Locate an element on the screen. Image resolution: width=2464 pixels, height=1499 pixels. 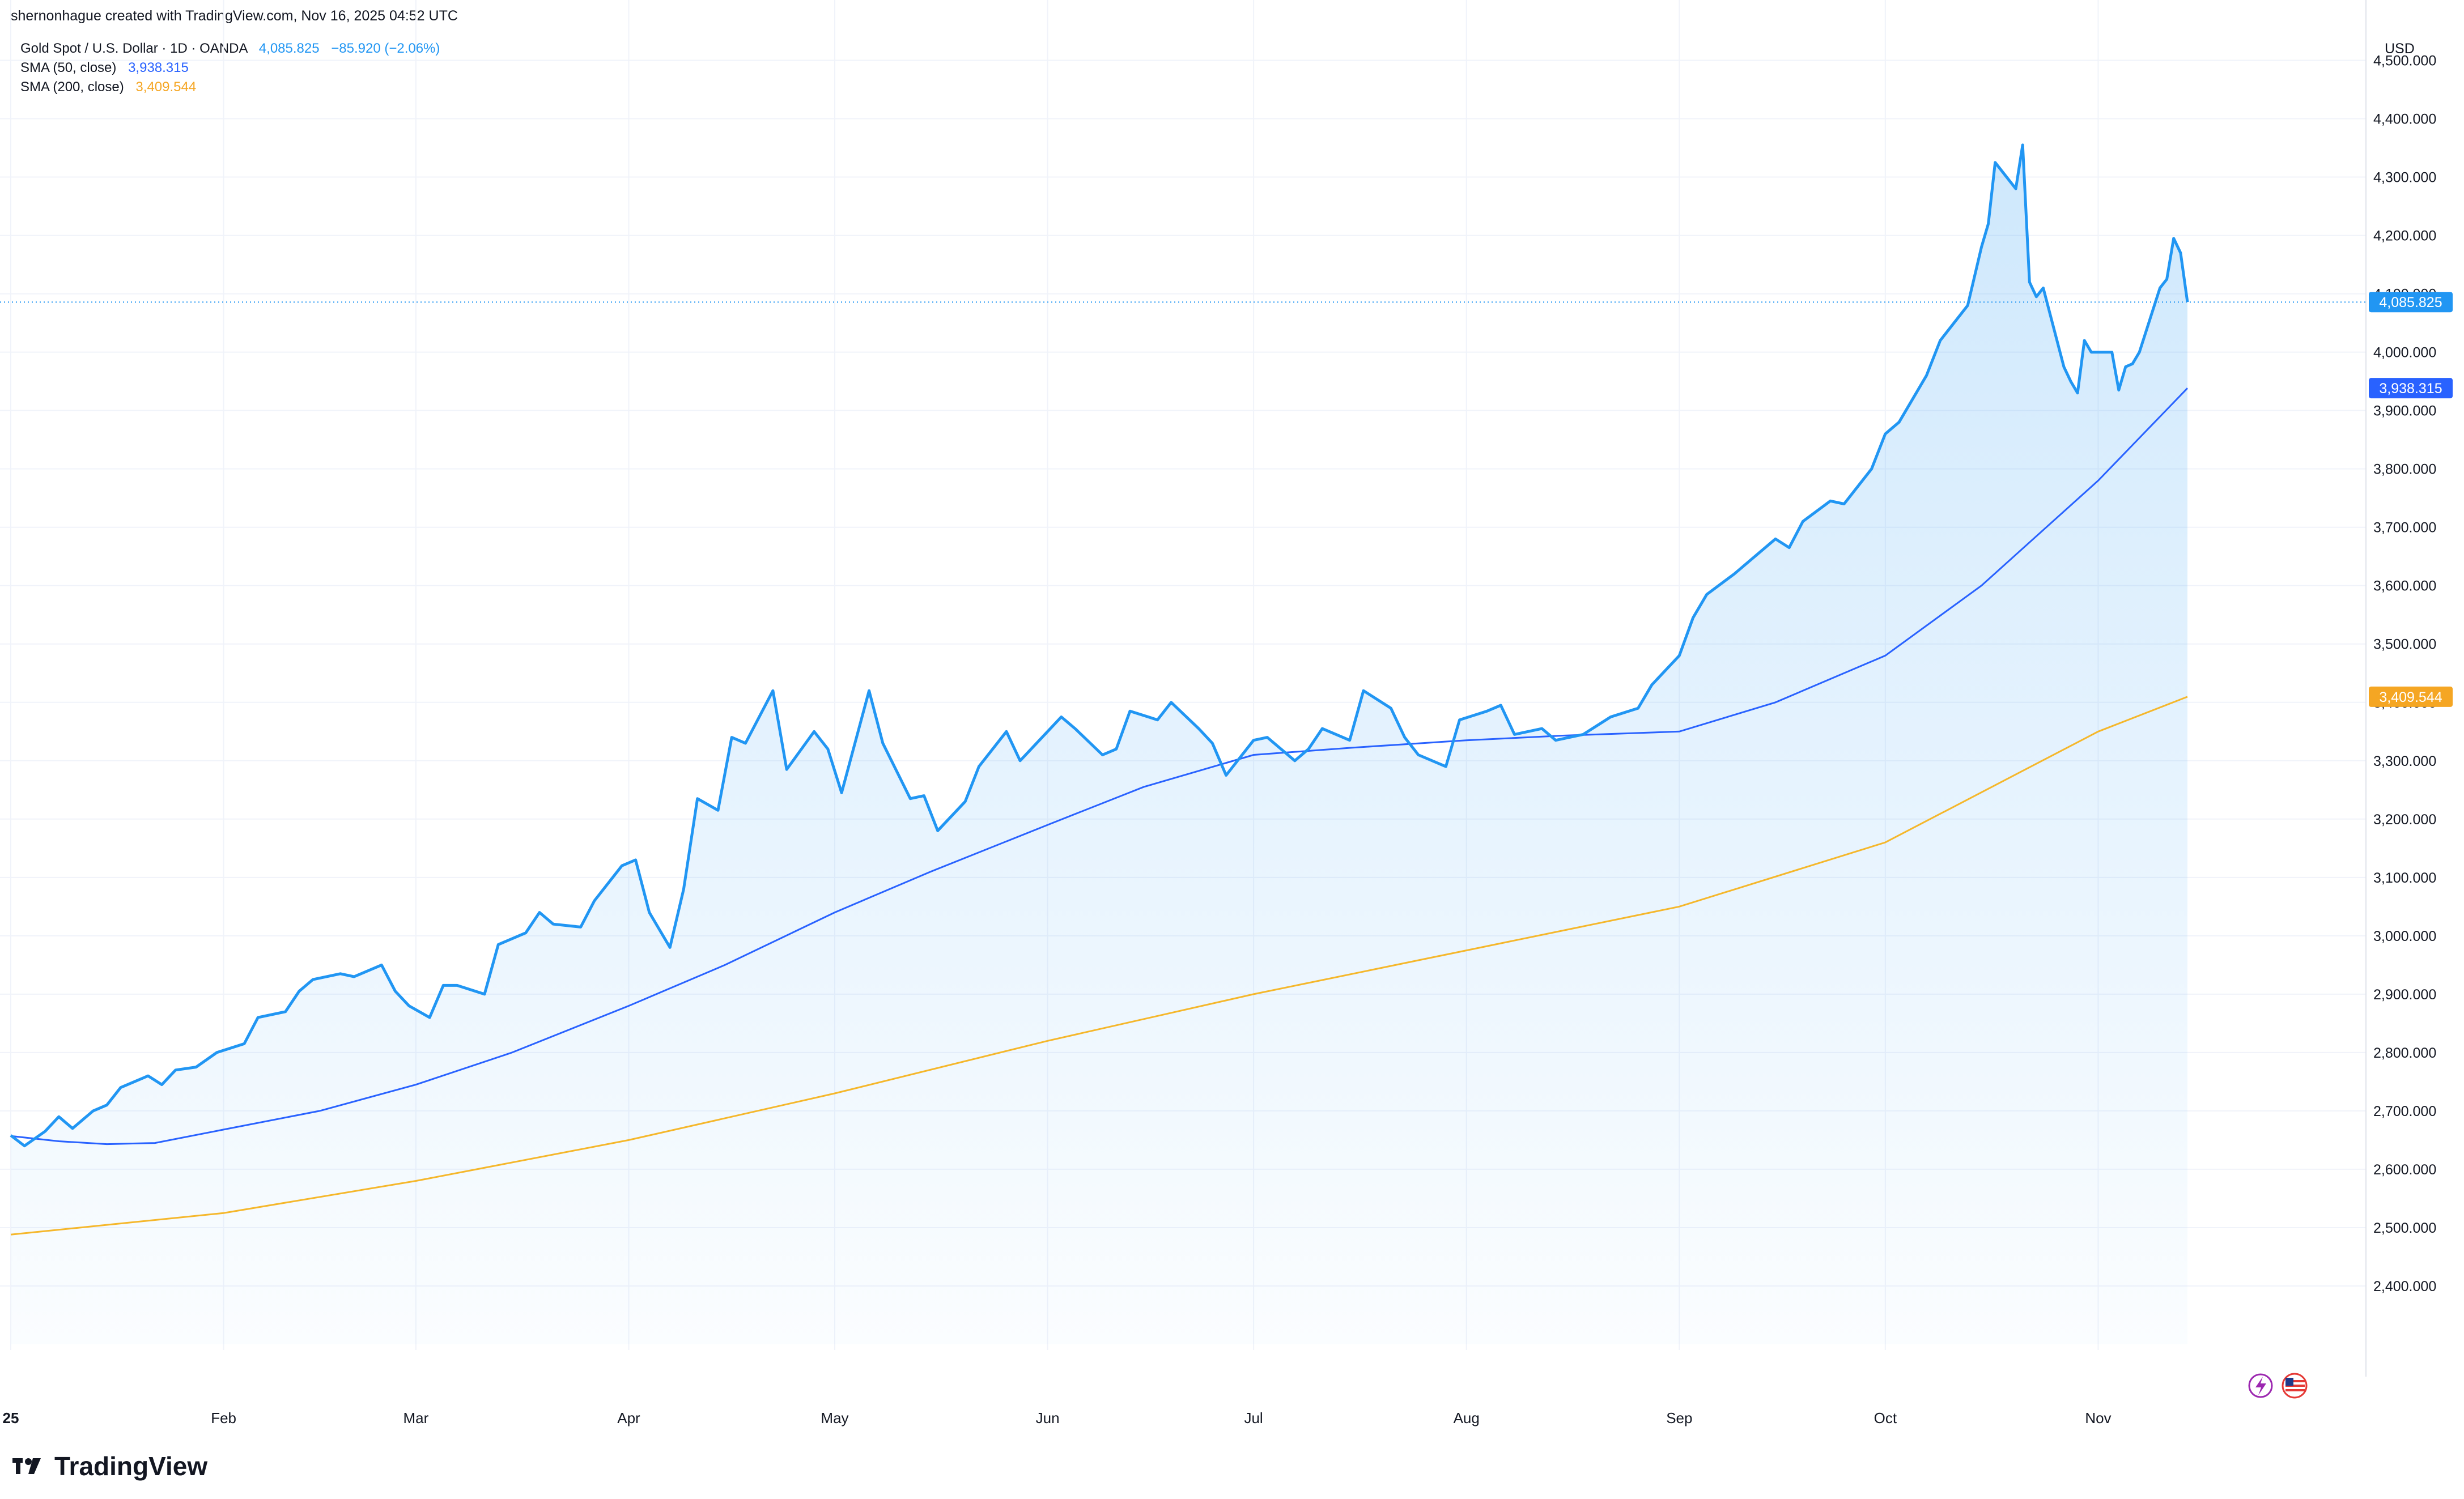
us-flag-icon is located at coordinates (2295, 1386).